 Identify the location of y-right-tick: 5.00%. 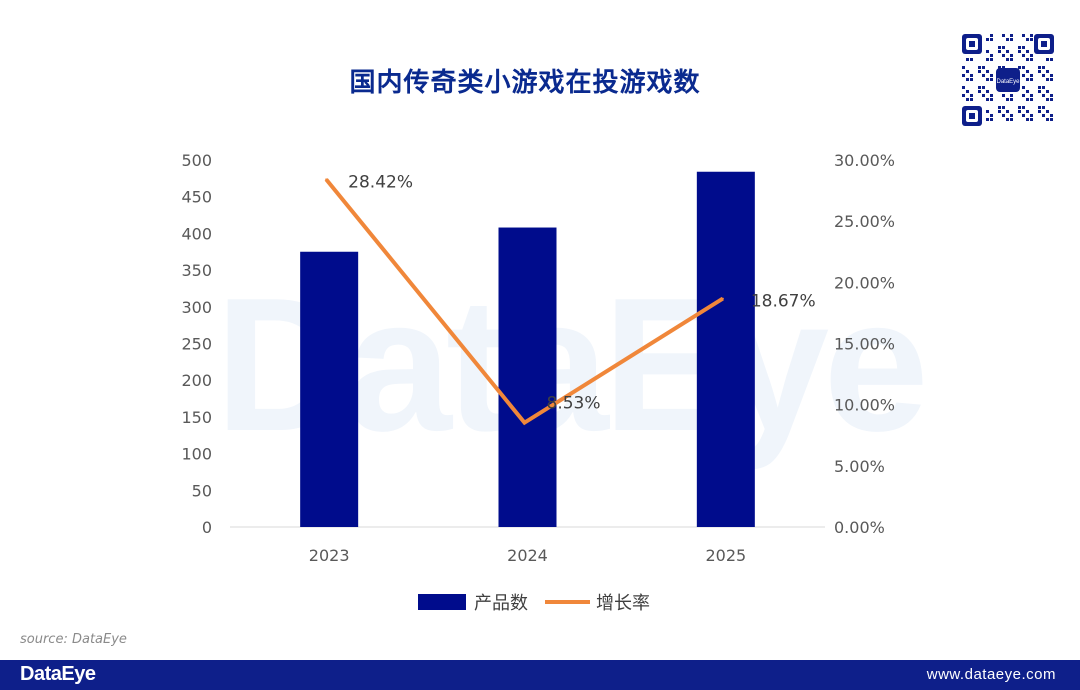
(859, 466).